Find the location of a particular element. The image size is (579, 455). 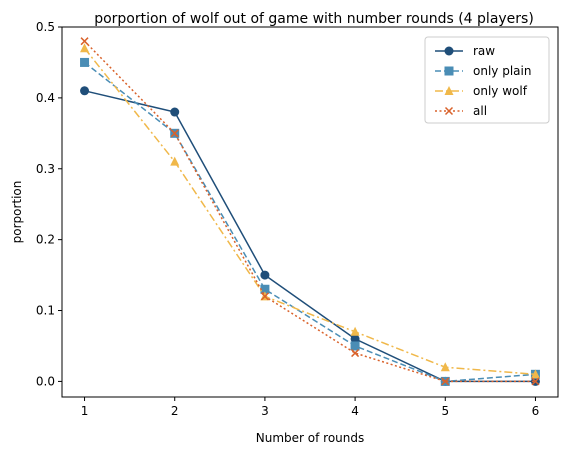

legend-item-only-plain: only plain is located at coordinates (483, 71).